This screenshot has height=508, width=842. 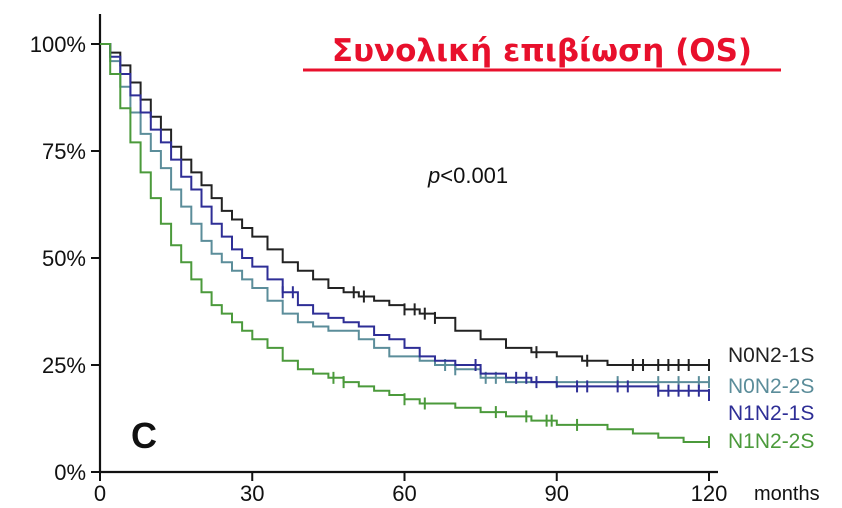 I want to click on y-tick-label: 100%, so click(x=58, y=44).